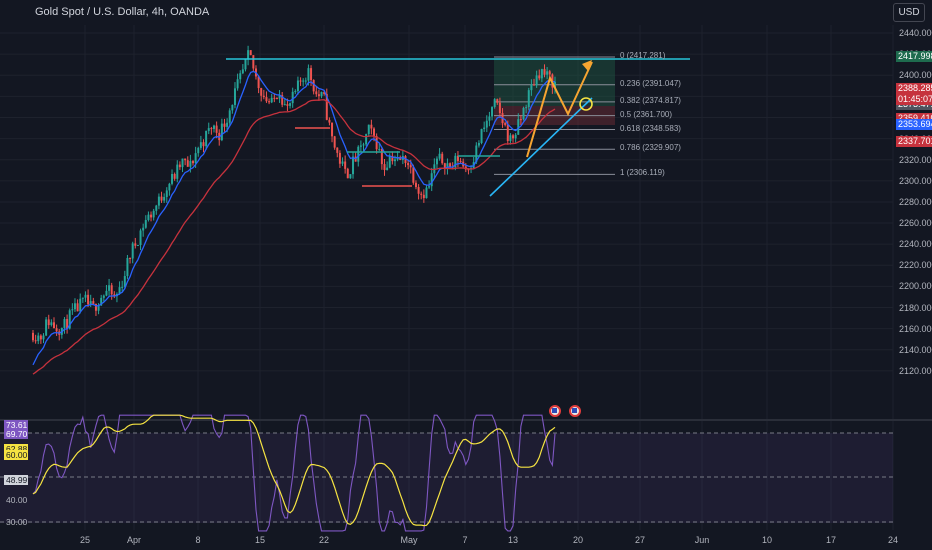 The width and height of the screenshot is (932, 550). Describe the element at coordinates (909, 12) in the screenshot. I see `currency-button: USD` at that location.